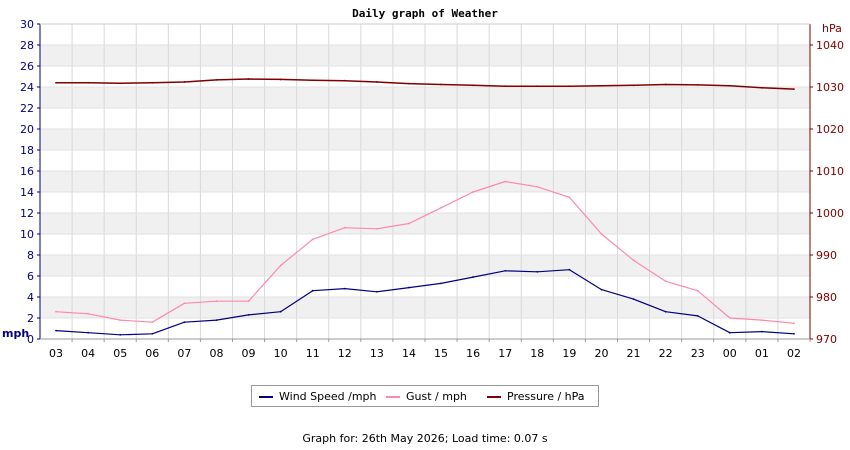 This screenshot has width=850, height=450. Describe the element at coordinates (409, 353) in the screenshot. I see `x-tick-label: 14` at that location.